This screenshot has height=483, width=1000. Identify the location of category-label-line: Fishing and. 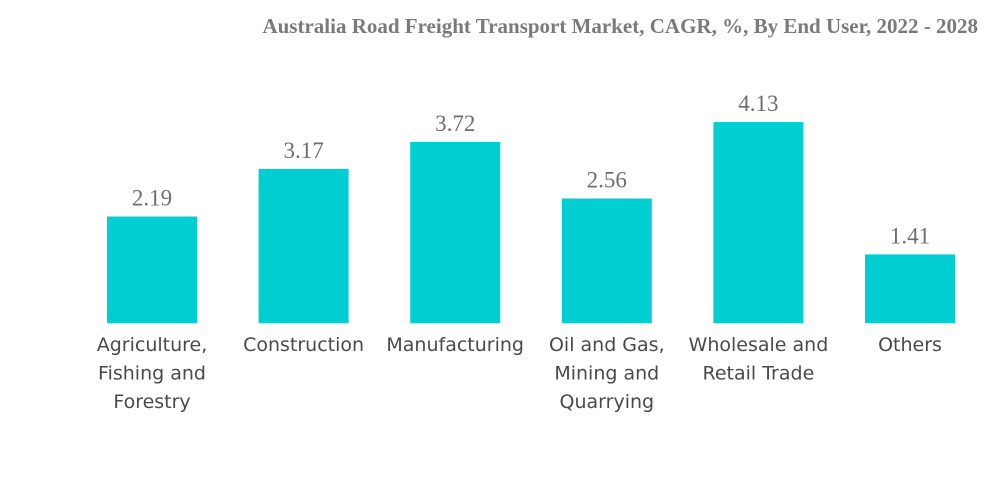
(152, 374).